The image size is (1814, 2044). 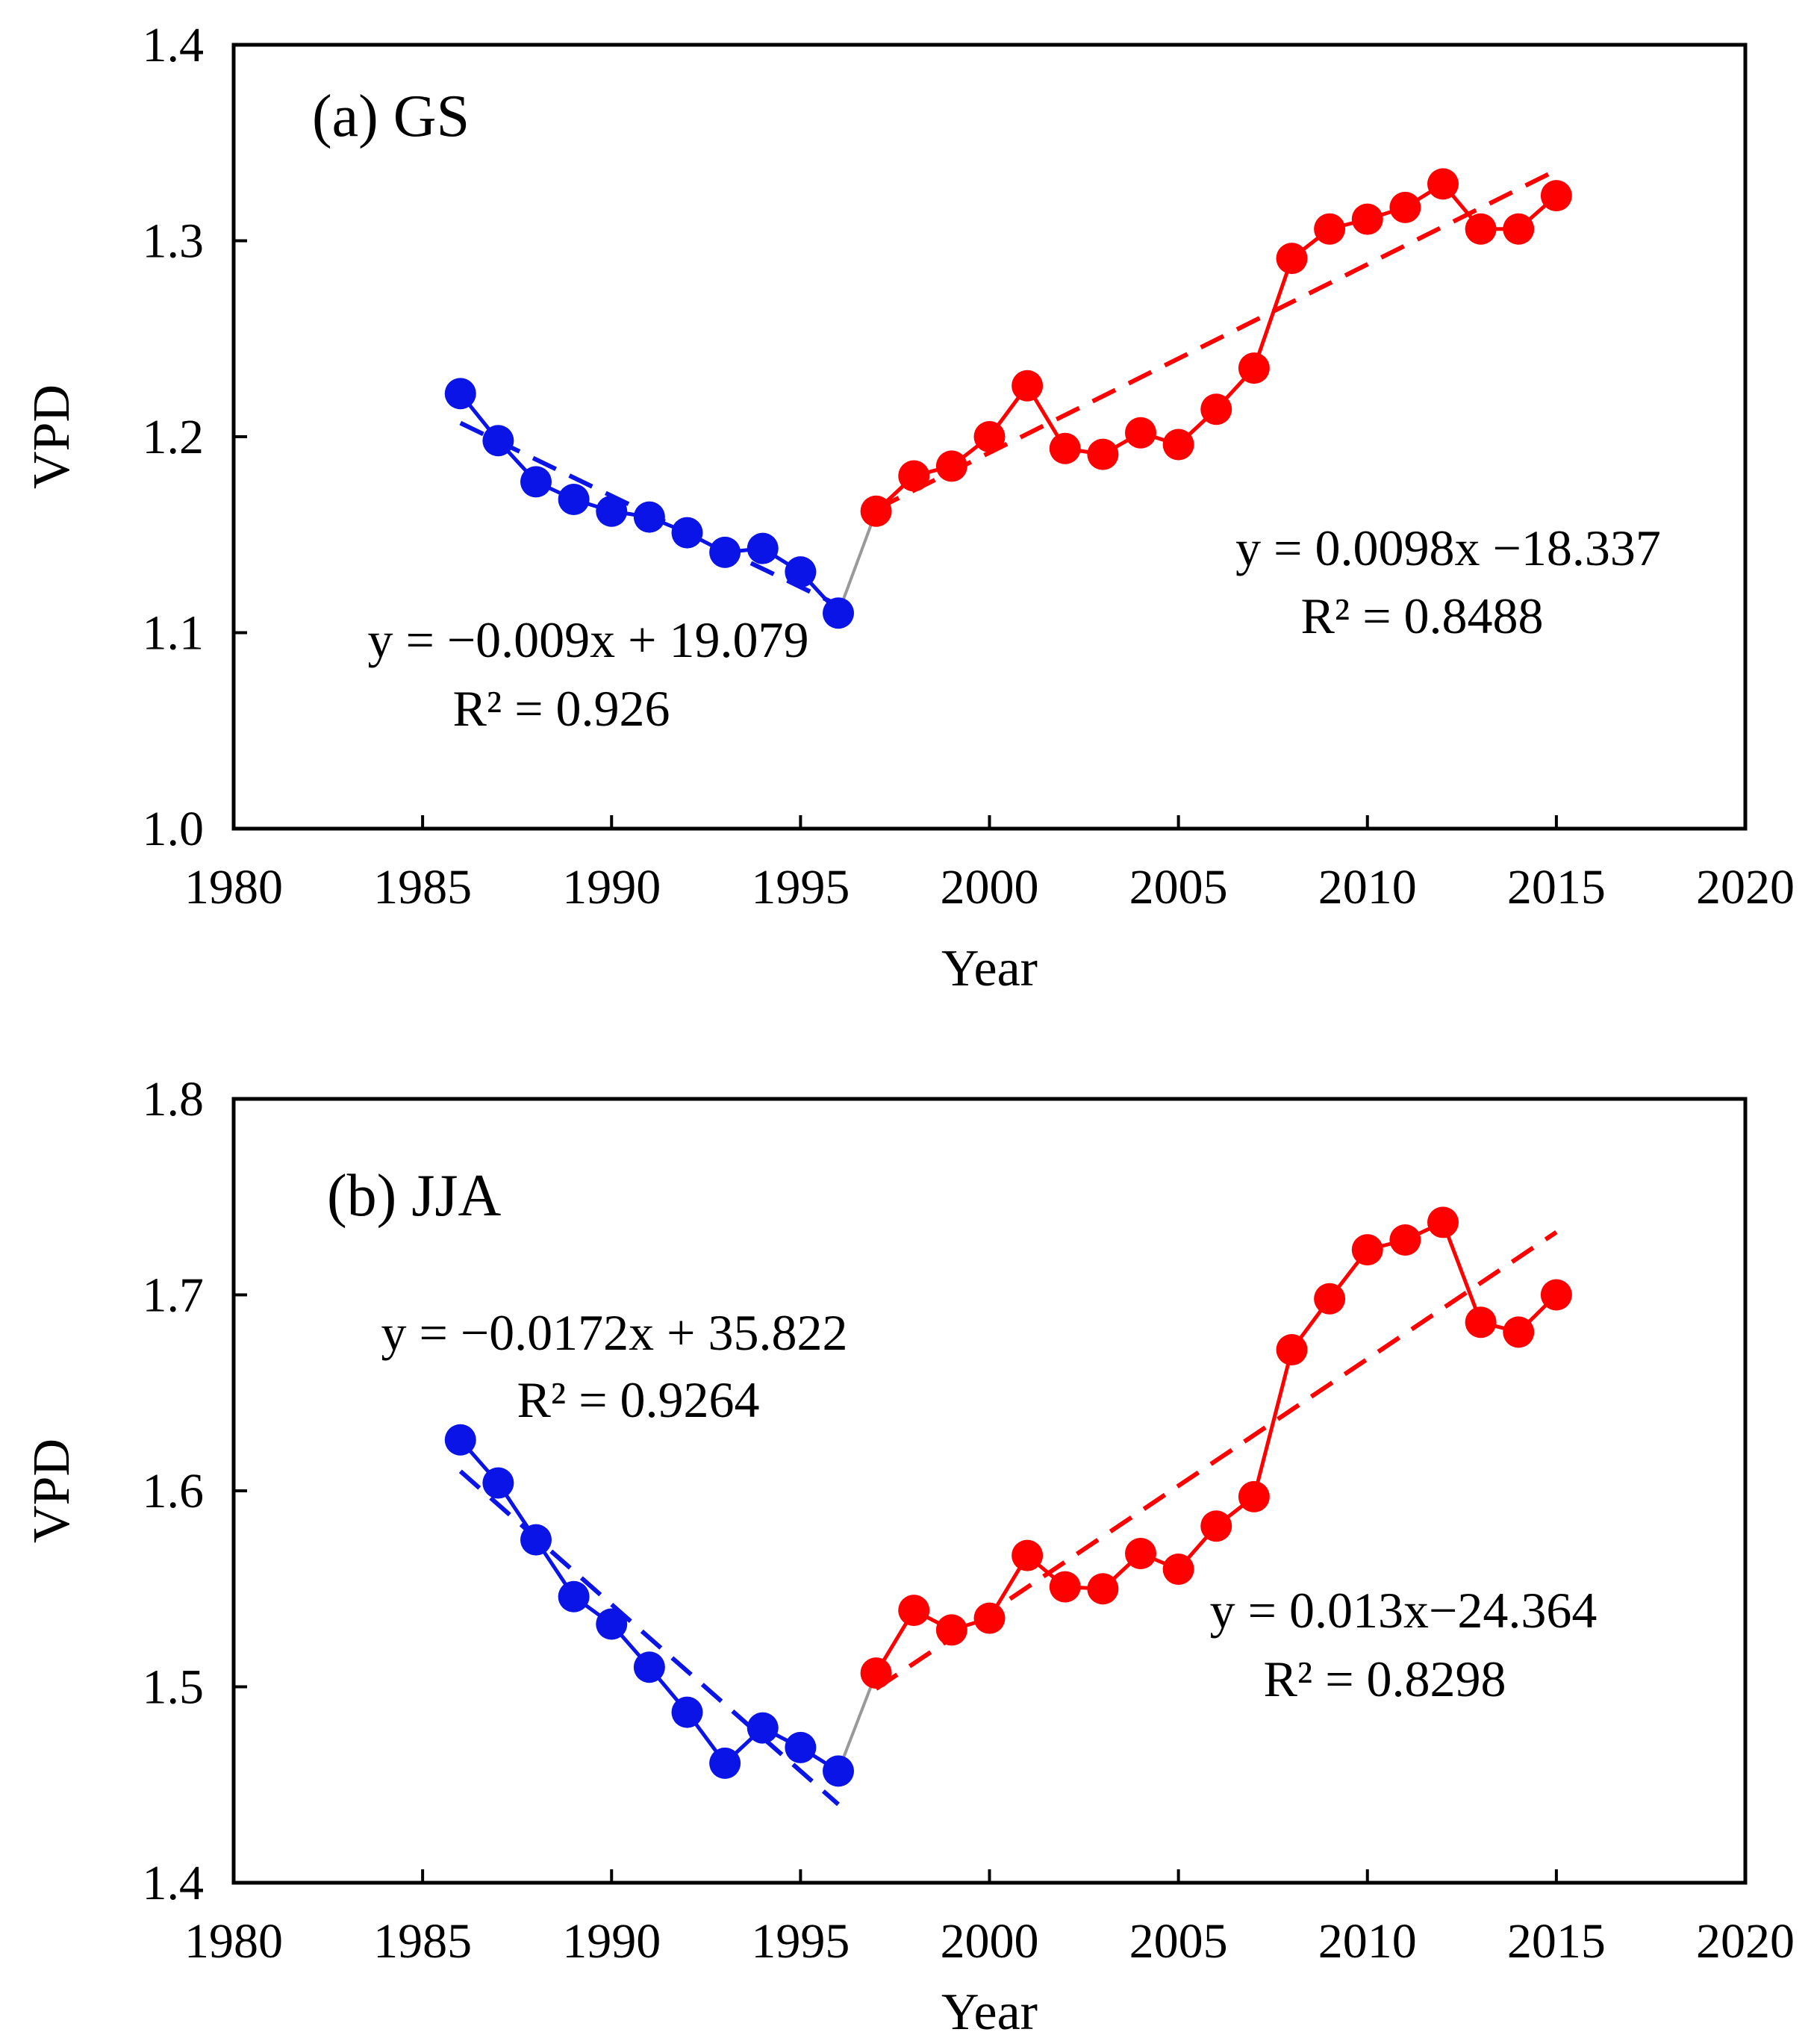 I want to click on panel-title: (b) JJA, so click(x=414, y=1196).